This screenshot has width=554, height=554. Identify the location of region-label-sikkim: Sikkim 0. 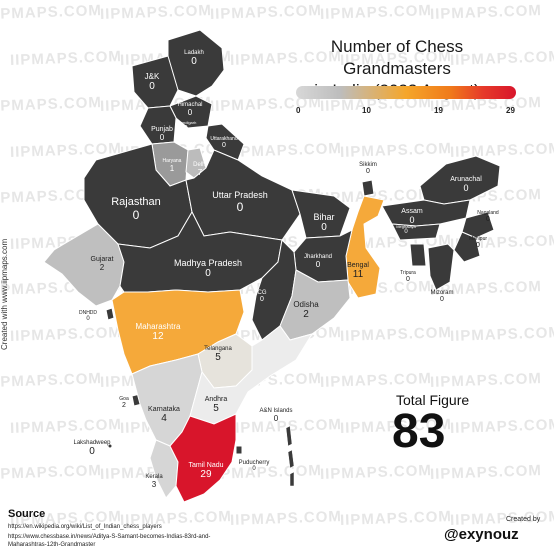
(368, 168).